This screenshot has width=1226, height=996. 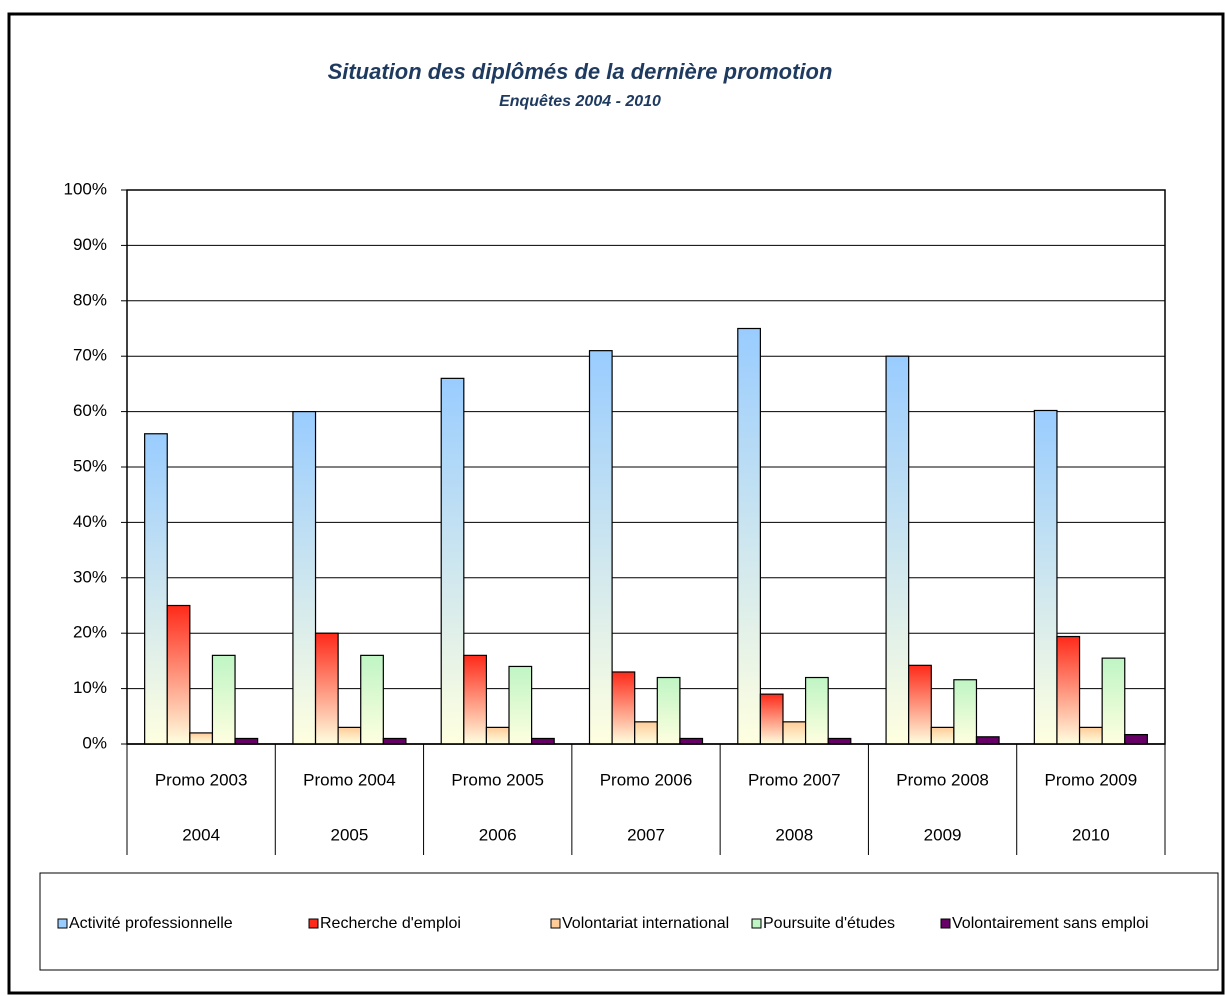 I want to click on y-tick-label: 30%, so click(x=90, y=576).